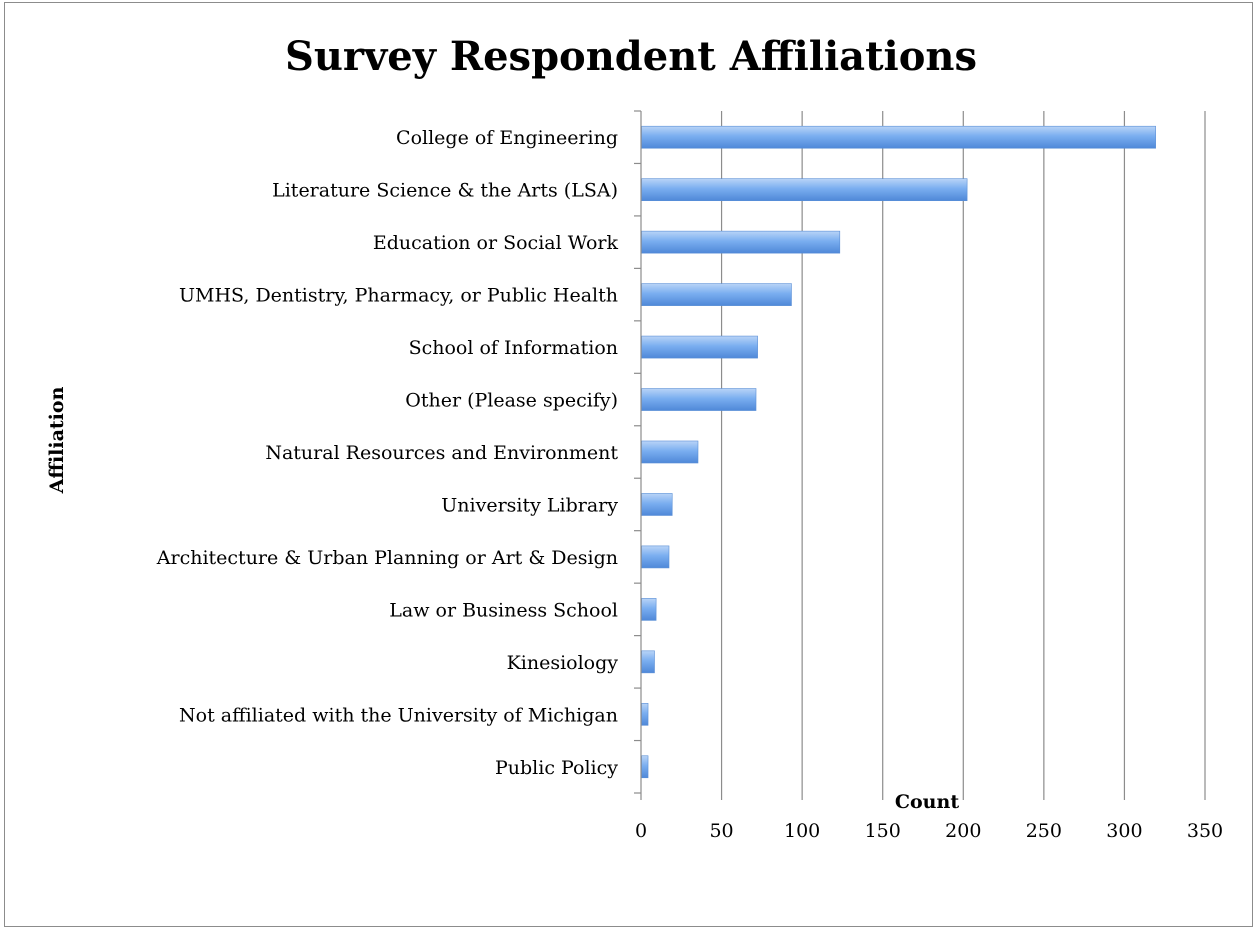  What do you see at coordinates (503, 610) in the screenshot?
I see `category-label: Law or Business School` at bounding box center [503, 610].